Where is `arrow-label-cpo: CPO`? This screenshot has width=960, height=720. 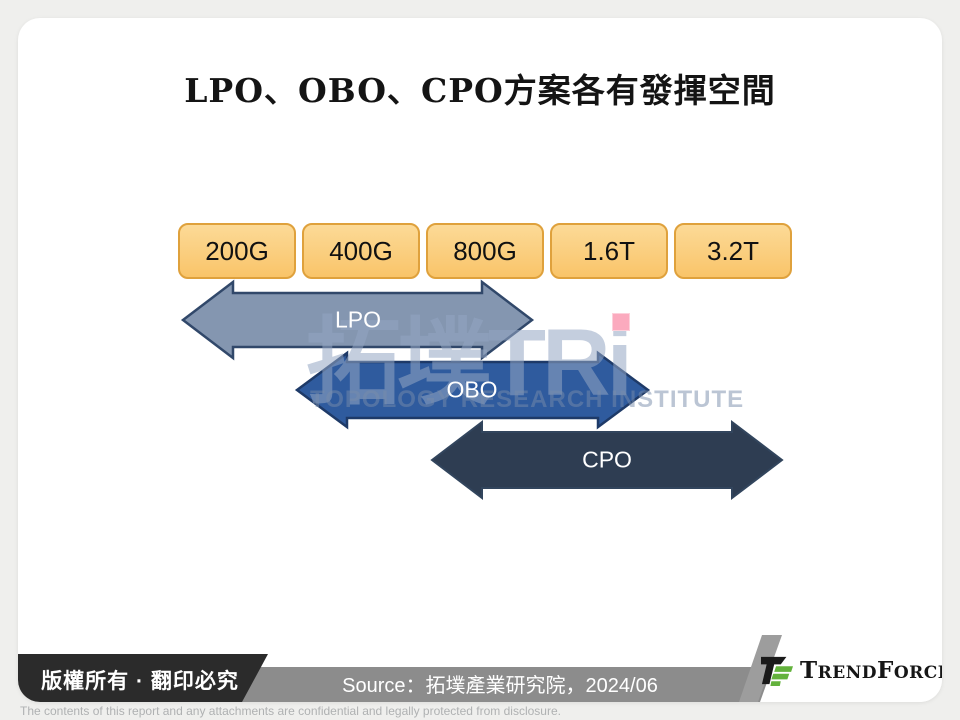
arrow-label-cpo: CPO is located at coordinates (607, 459).